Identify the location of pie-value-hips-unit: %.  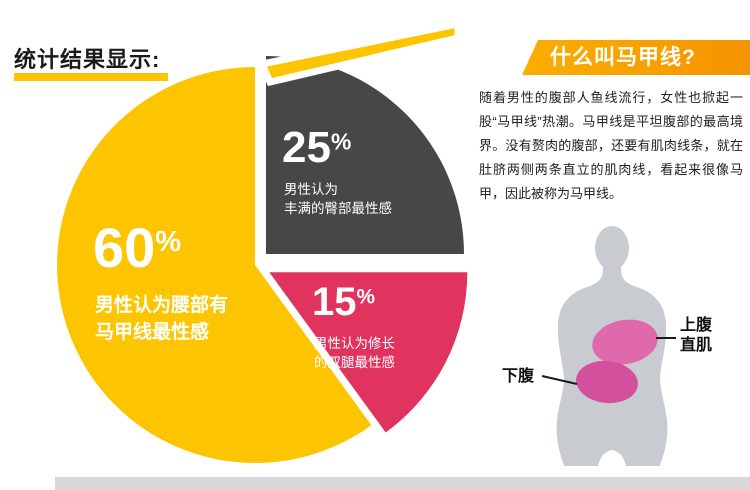
(341, 141).